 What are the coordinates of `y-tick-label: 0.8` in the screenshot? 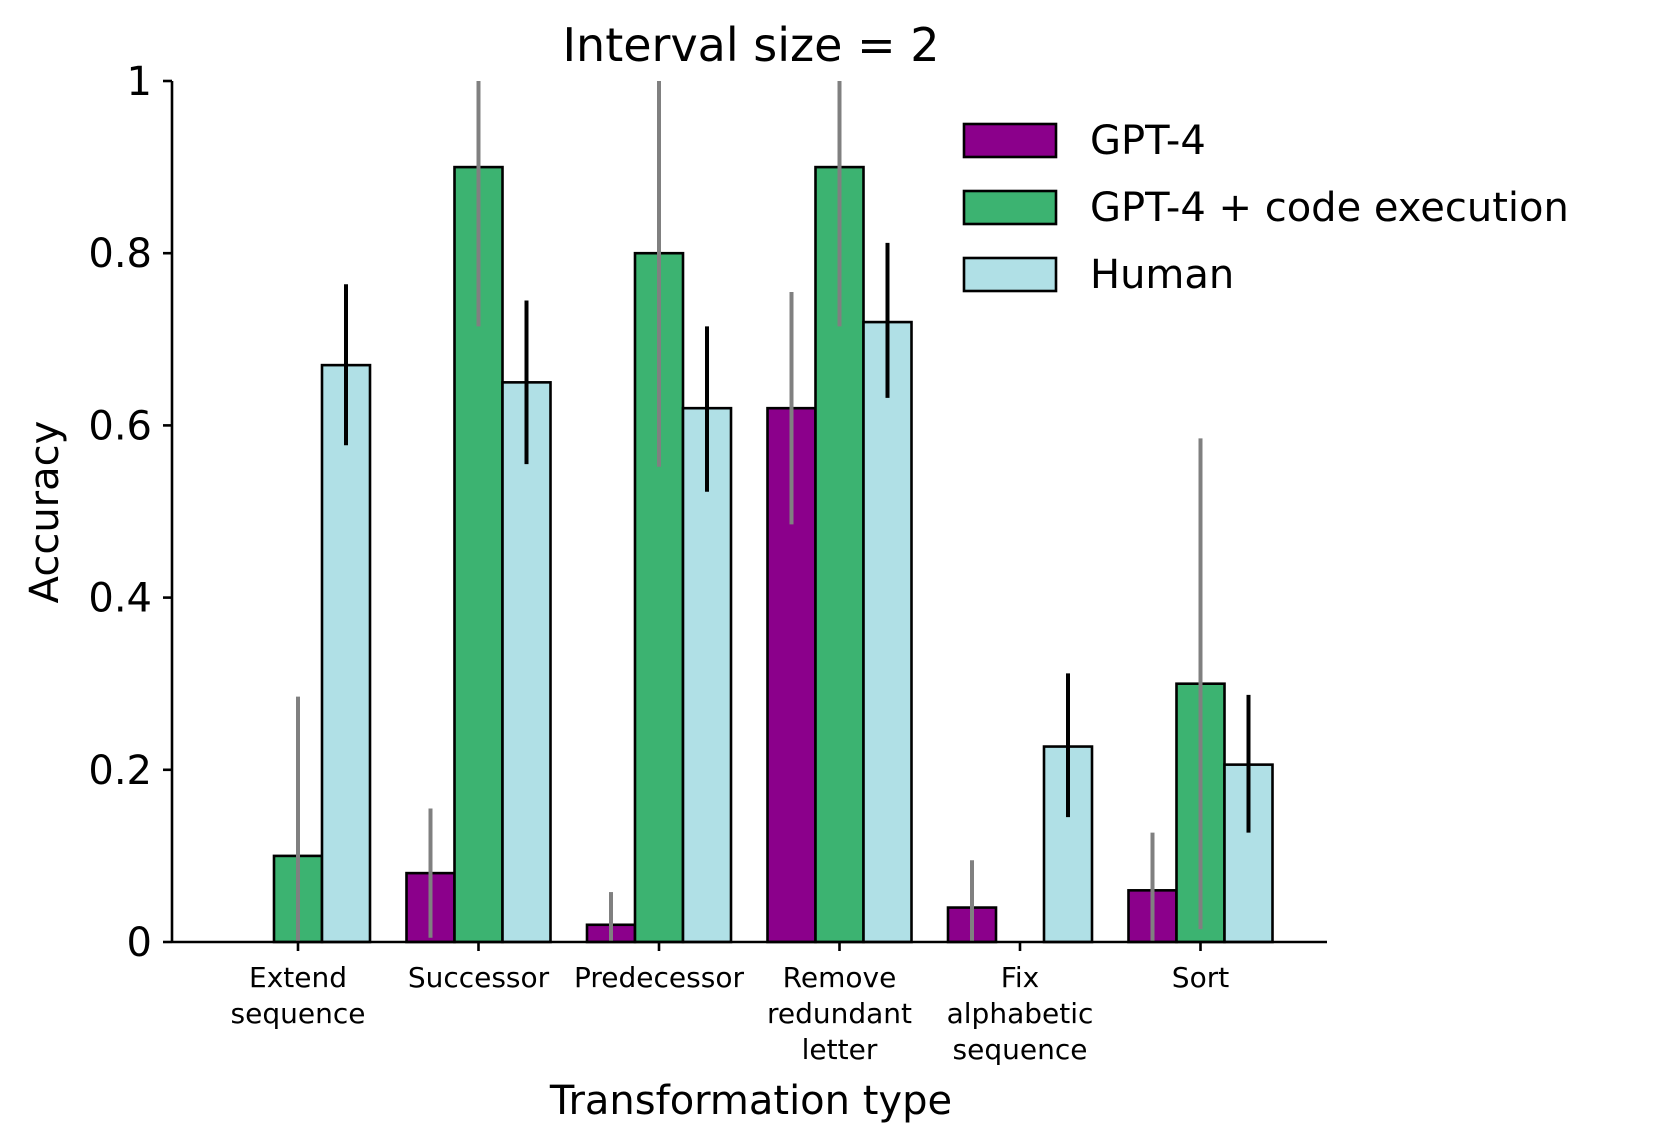 It's located at (120, 254).